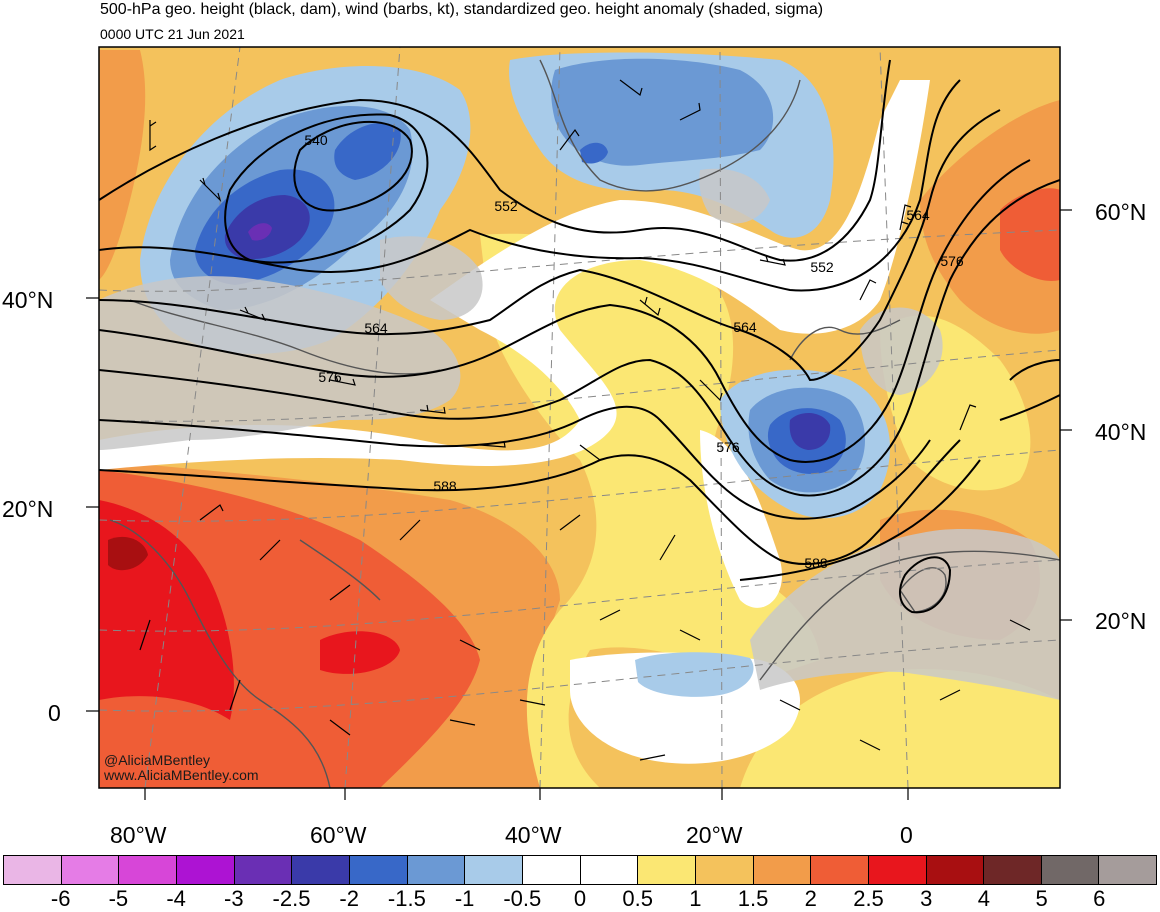  I want to click on lat-label-left: 40°N, so click(28, 300).